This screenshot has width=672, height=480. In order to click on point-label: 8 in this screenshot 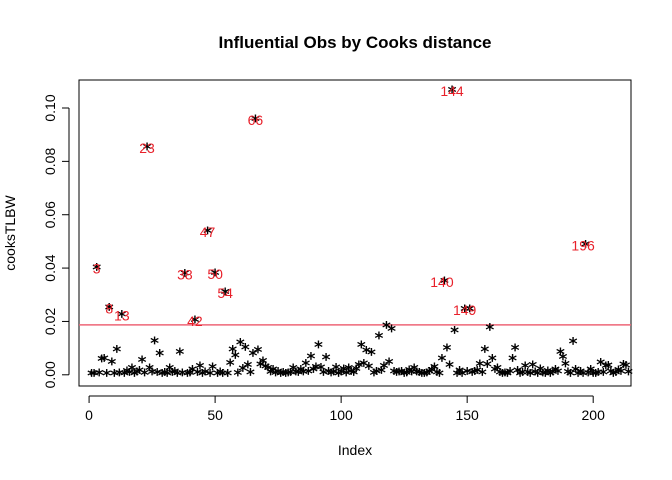, I will do `click(109, 308)`.